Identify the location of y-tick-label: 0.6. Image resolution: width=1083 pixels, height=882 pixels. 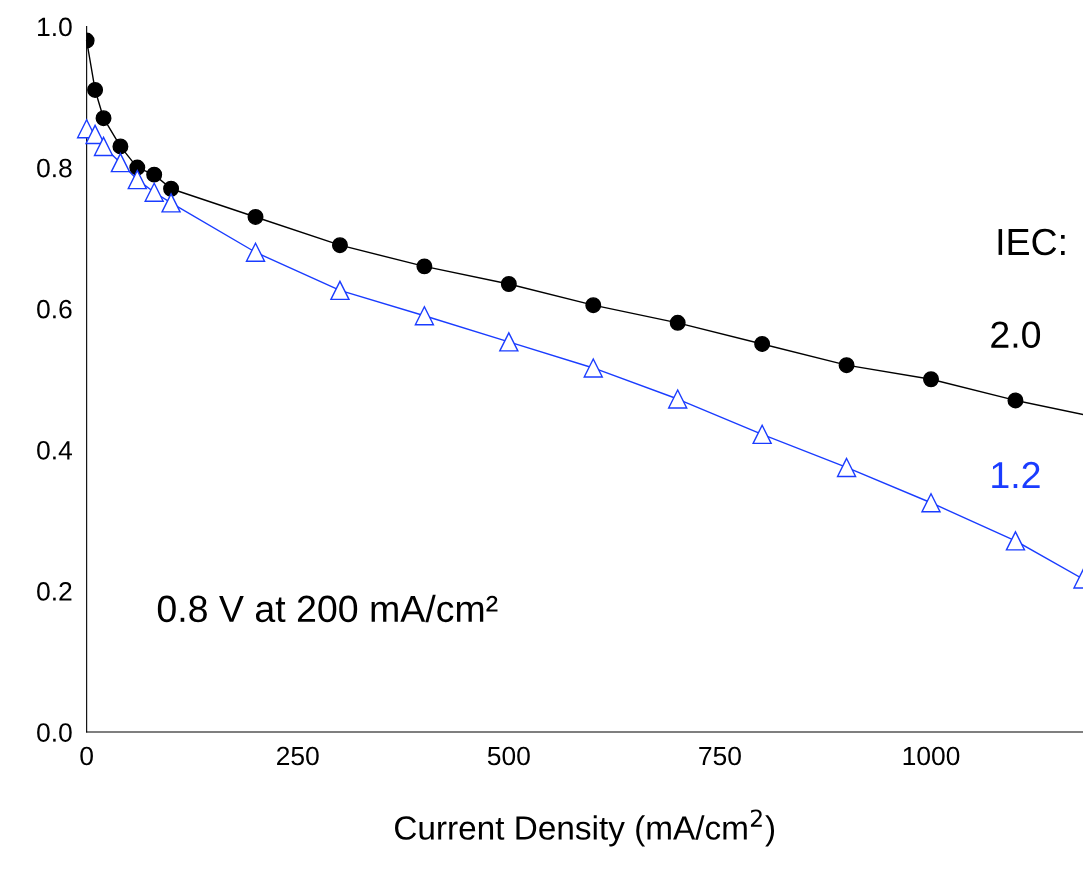
(54, 309).